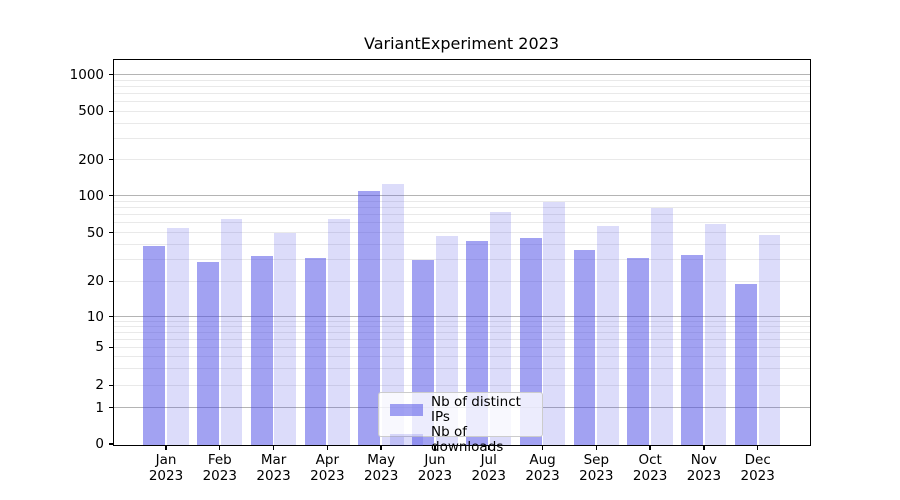  Describe the element at coordinates (435, 448) in the screenshot. I see `x-tick-jun` at that location.